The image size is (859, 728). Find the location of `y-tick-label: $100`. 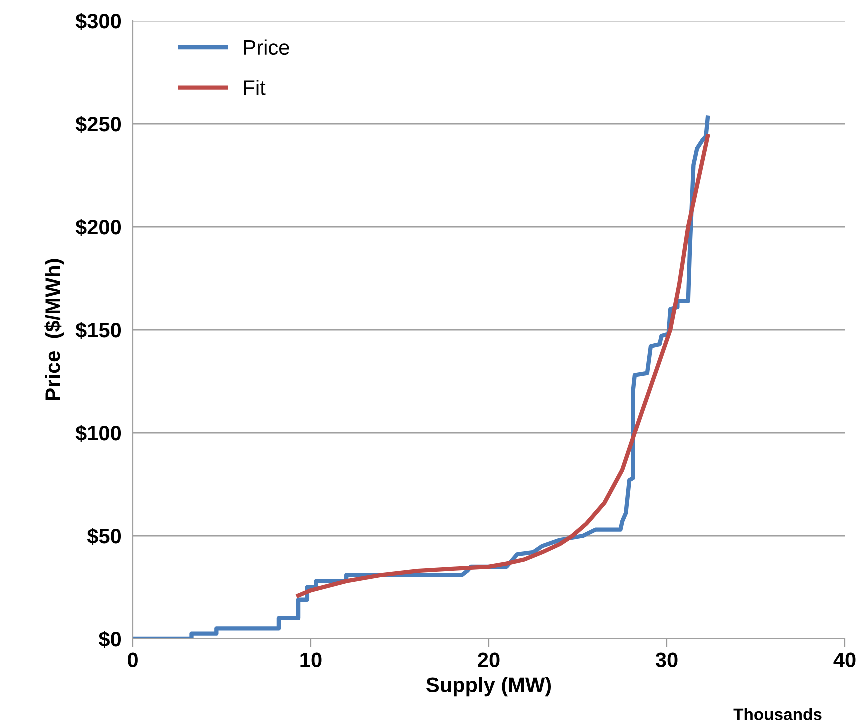

y-tick-label: $100 is located at coordinates (99, 433).